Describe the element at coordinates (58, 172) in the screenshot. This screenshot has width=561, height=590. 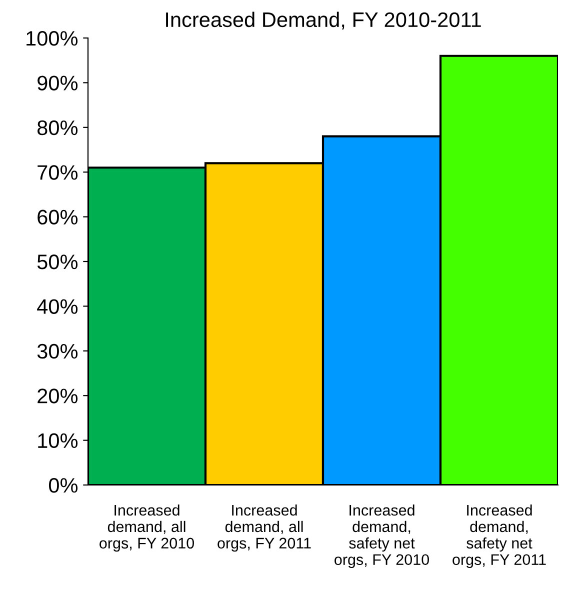
I see `y-tick-label: 70%` at that location.